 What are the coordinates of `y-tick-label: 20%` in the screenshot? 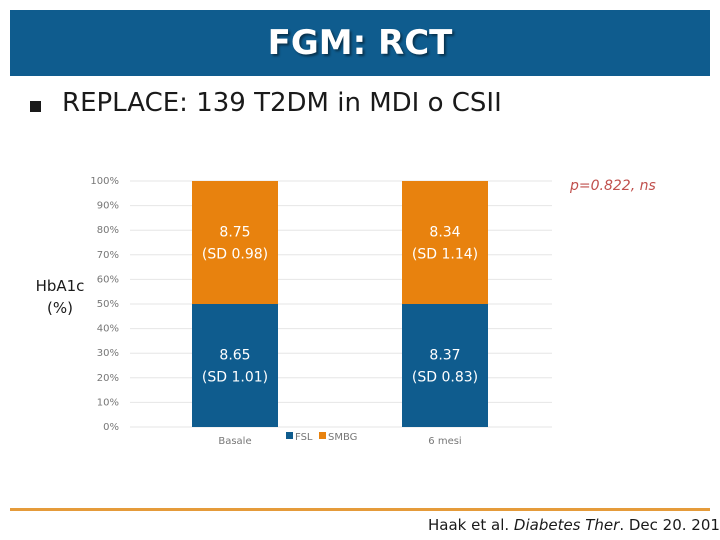 It's located at (108, 378).